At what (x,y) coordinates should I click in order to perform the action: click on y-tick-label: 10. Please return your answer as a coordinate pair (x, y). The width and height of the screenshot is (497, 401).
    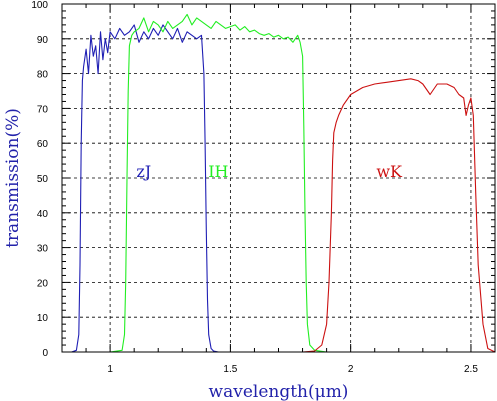
    Looking at the image, I should click on (43, 318).